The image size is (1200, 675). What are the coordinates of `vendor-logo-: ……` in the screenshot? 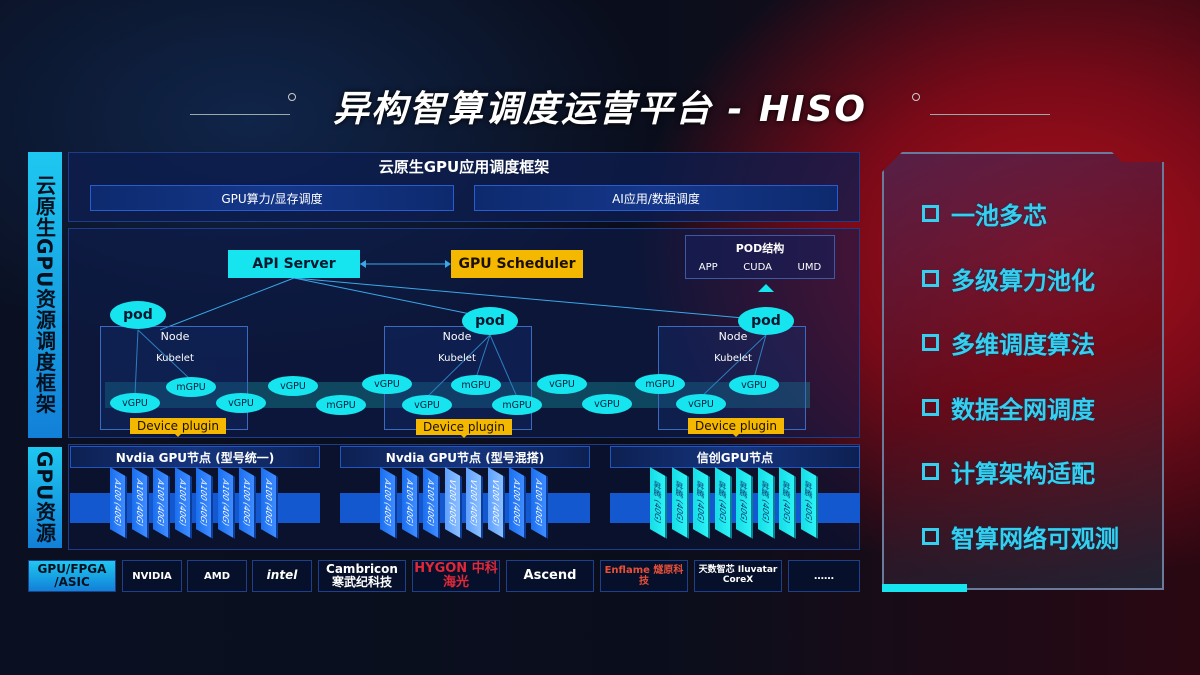 It's located at (824, 576).